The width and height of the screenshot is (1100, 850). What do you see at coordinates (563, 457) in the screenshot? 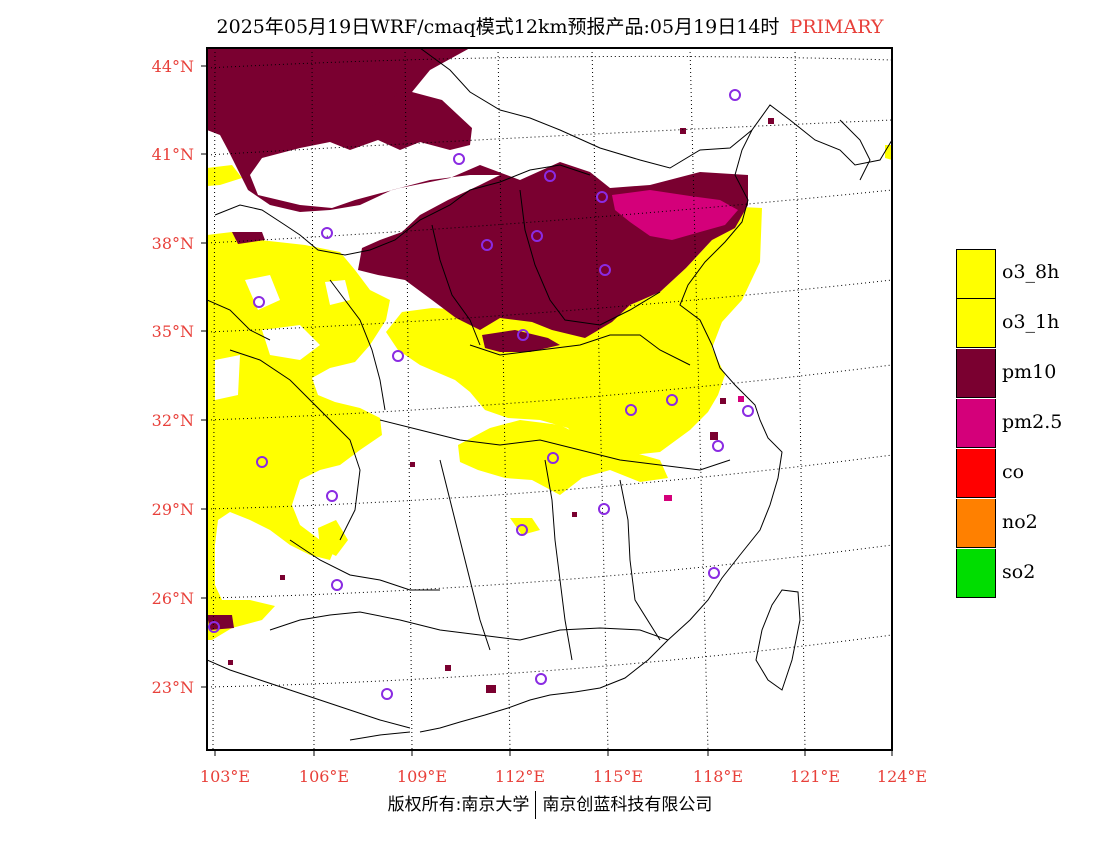
I see `o3-region-yangtze` at bounding box center [563, 457].